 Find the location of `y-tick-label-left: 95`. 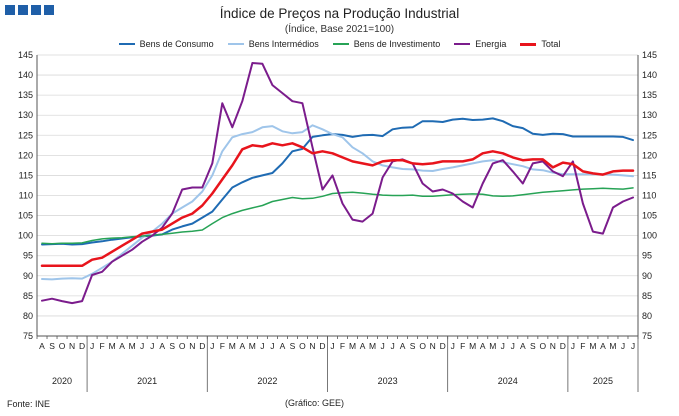

y-tick-label-left: 95 is located at coordinates (28, 256).